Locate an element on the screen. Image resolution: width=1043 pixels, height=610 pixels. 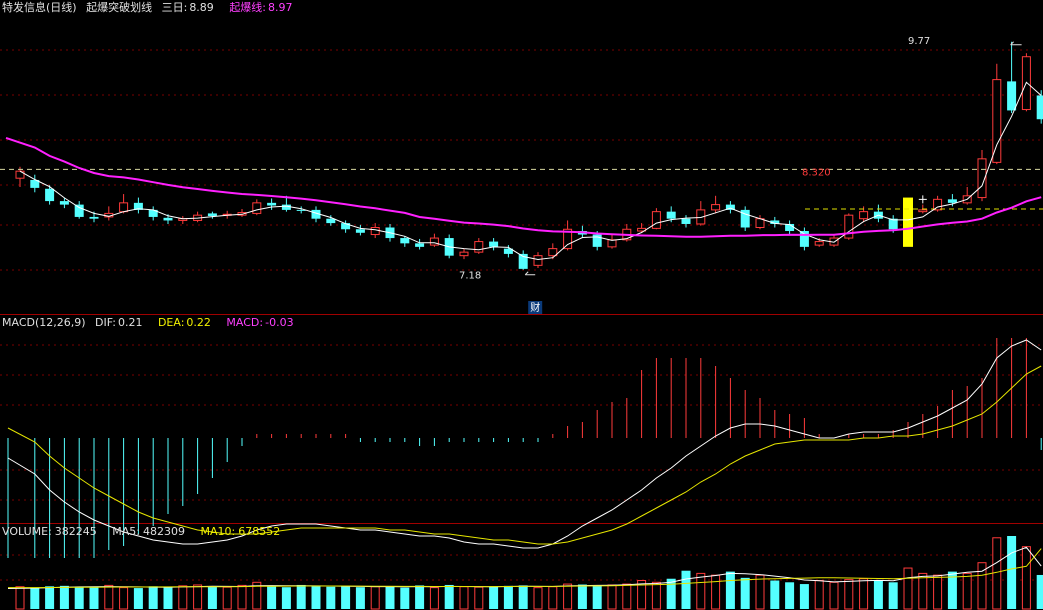
macd-value: -0.03 is located at coordinates (279, 322).